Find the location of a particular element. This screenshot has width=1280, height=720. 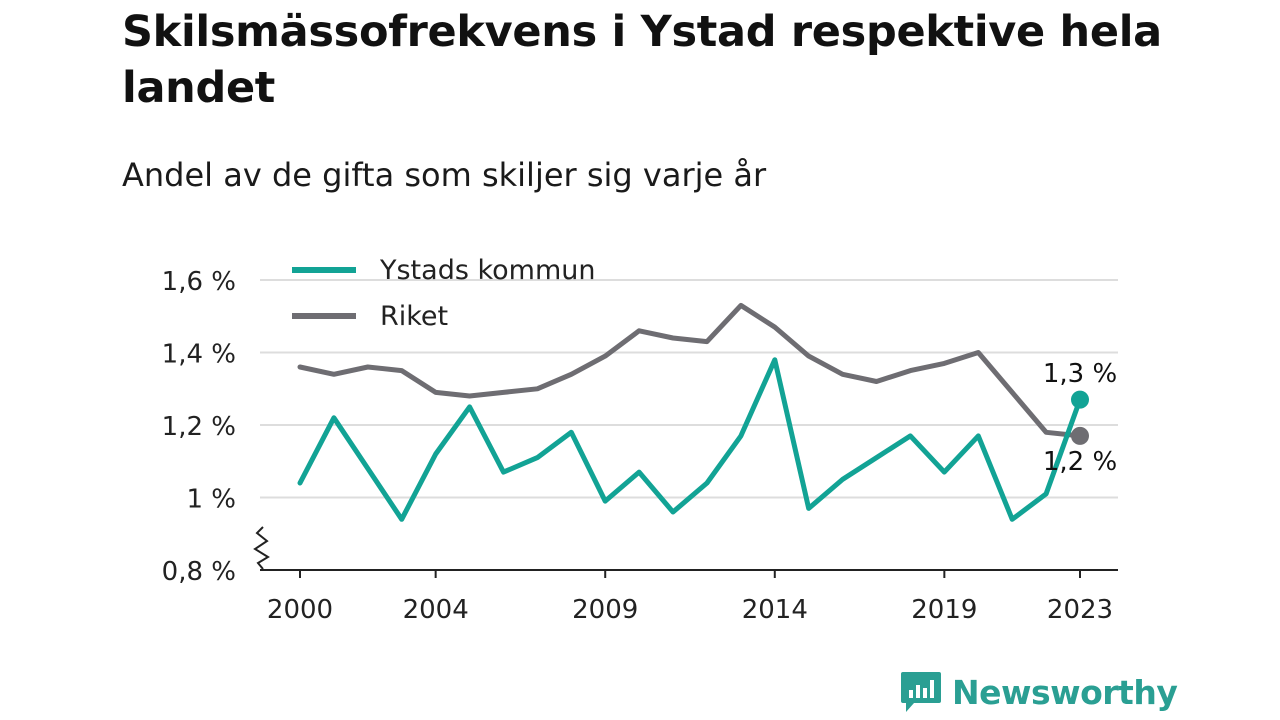

y-tick-label: 1,4 % is located at coordinates (199, 355).